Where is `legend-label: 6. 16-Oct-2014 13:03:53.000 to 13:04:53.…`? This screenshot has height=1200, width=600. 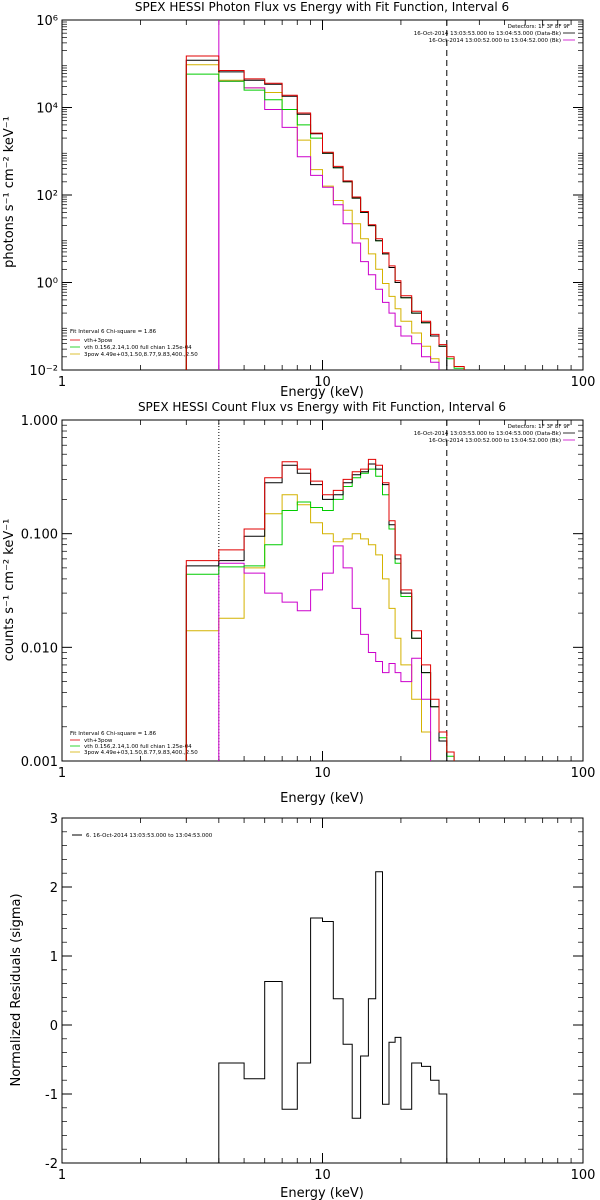 legend-label: 6. 16-Oct-2014 13:03:53.000 to 13:04:53.… is located at coordinates (149, 836).